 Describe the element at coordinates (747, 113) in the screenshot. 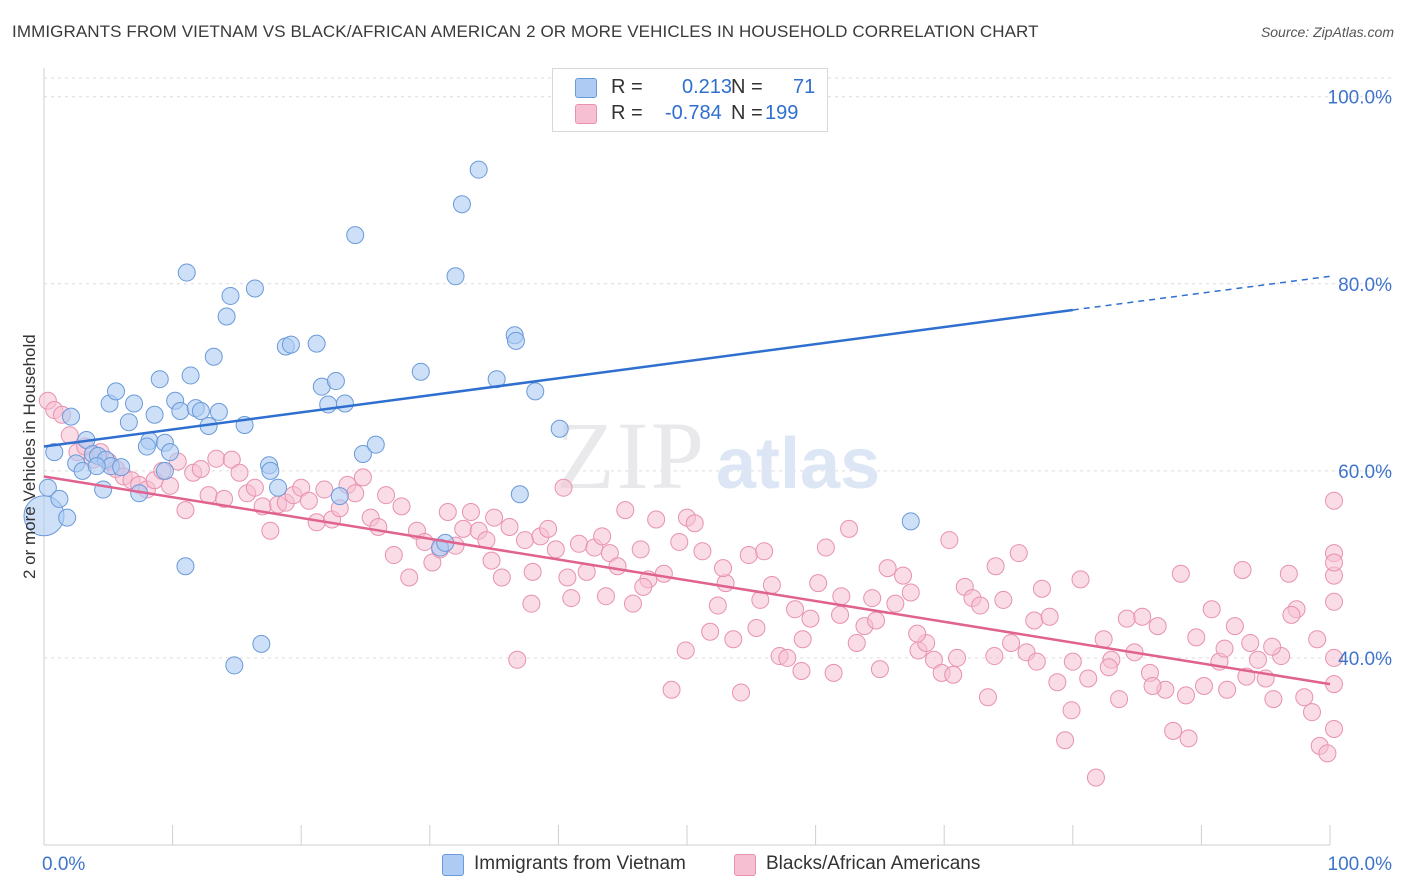

I see `legend-n-label: N =` at that location.